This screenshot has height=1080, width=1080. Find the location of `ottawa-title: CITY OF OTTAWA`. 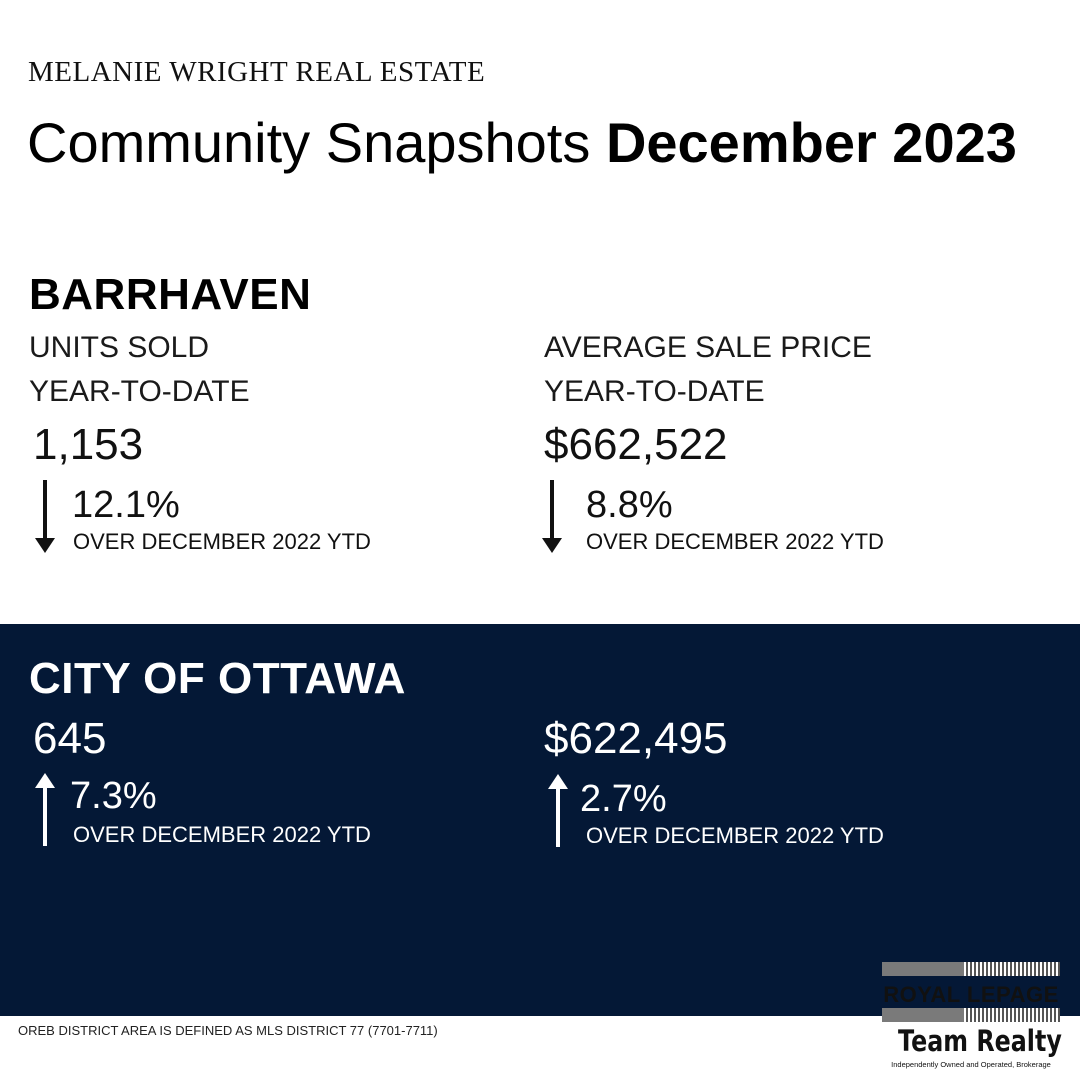

ottawa-title: CITY OF OTTAWA is located at coordinates (217, 678).